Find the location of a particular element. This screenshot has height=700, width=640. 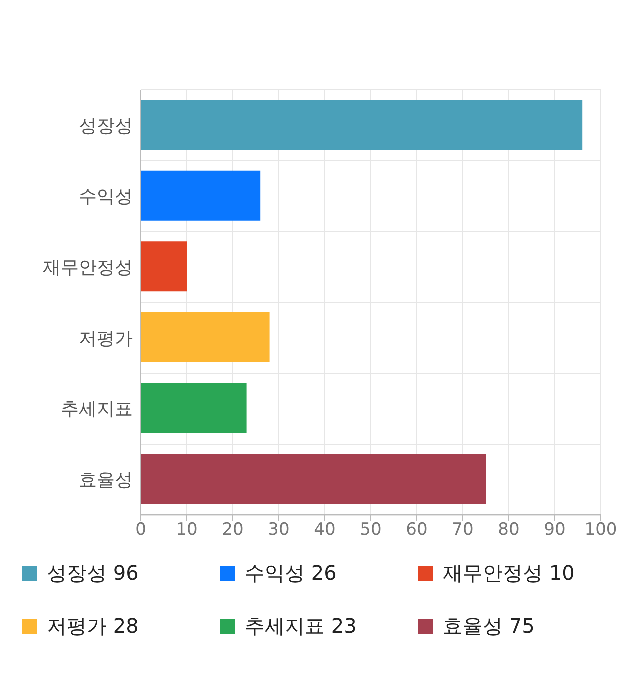

y-tick-label: 재무안정성 is located at coordinates (88, 267).